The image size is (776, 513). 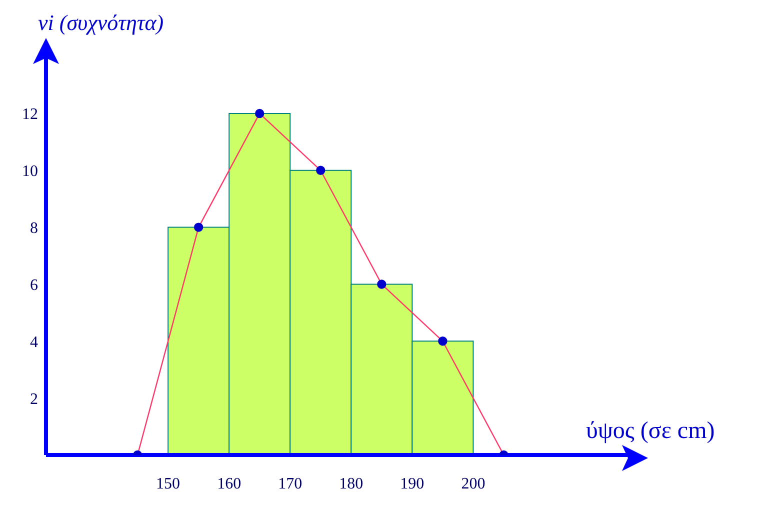 What do you see at coordinates (30, 171) in the screenshot?
I see `y-tick-label: 10` at bounding box center [30, 171].